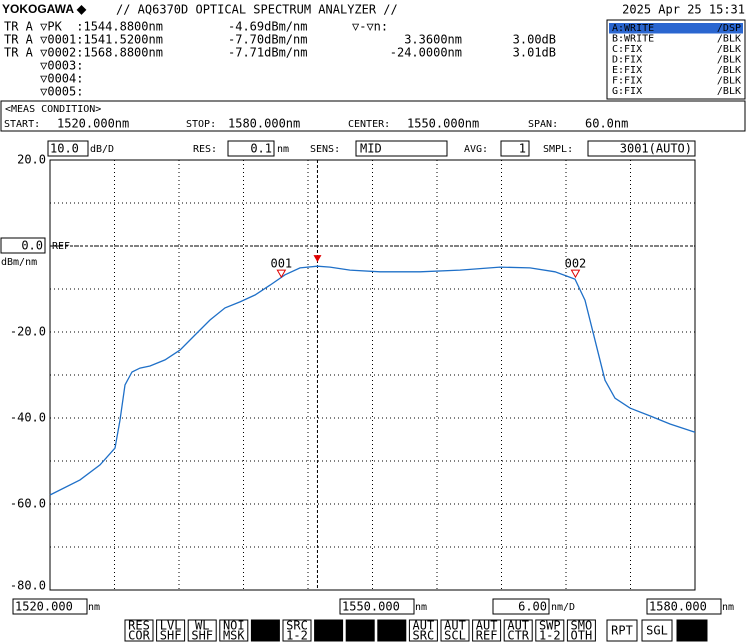 The width and height of the screenshot is (750, 643). Describe the element at coordinates (515, 148) in the screenshot. I see `avg-box` at that location.